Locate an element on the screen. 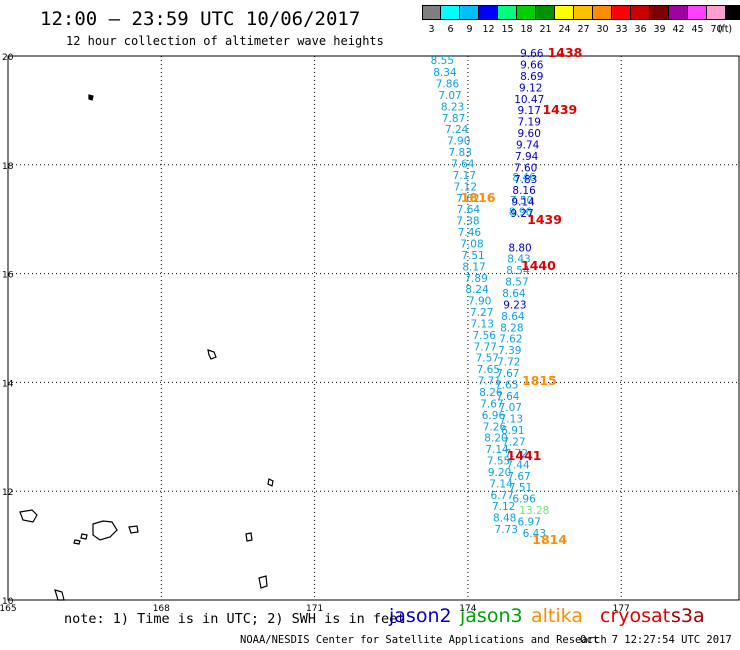  wave-height-value: 8.20 is located at coordinates (495, 439).